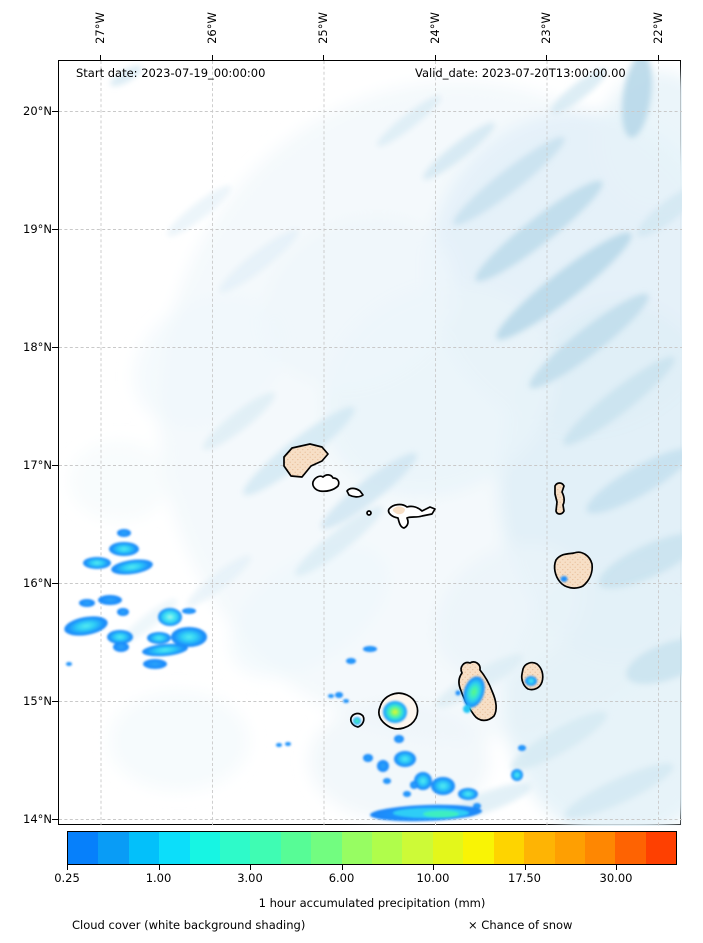 The image size is (703, 943). I want to click on island-precipitation, so click(460, 650).